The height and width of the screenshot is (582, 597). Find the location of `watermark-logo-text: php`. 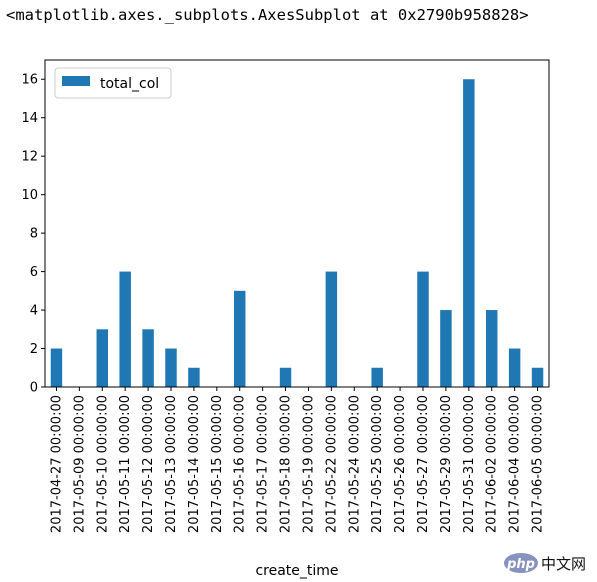

watermark-logo-text: php is located at coordinates (520, 564).